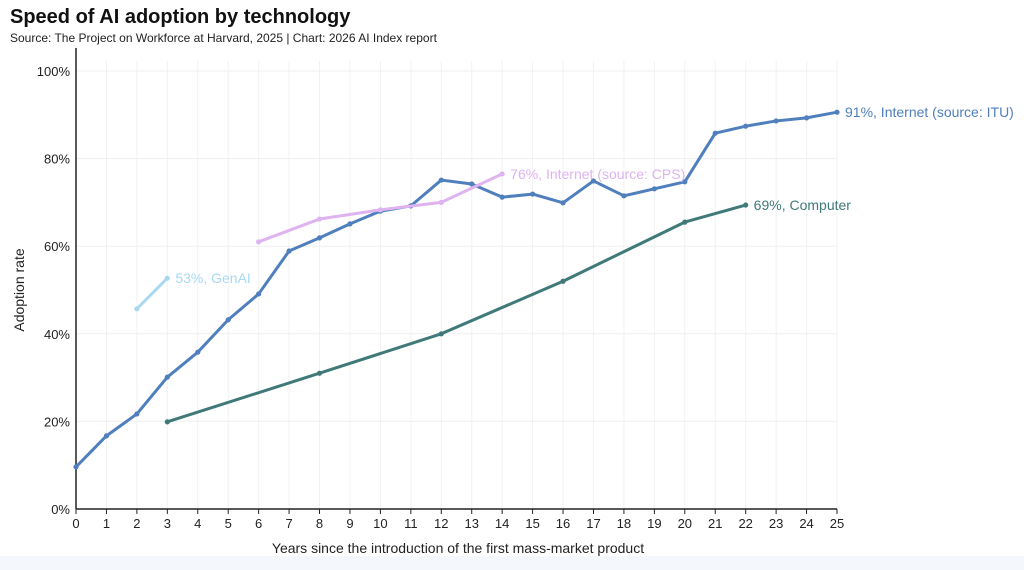  I want to click on x-tick-label: 1, so click(106, 523).